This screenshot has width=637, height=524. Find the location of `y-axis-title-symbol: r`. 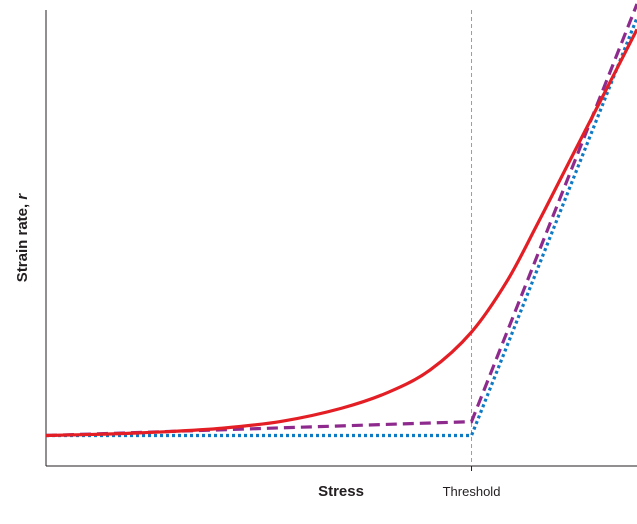

y-axis-title-symbol: r is located at coordinates (22, 196).